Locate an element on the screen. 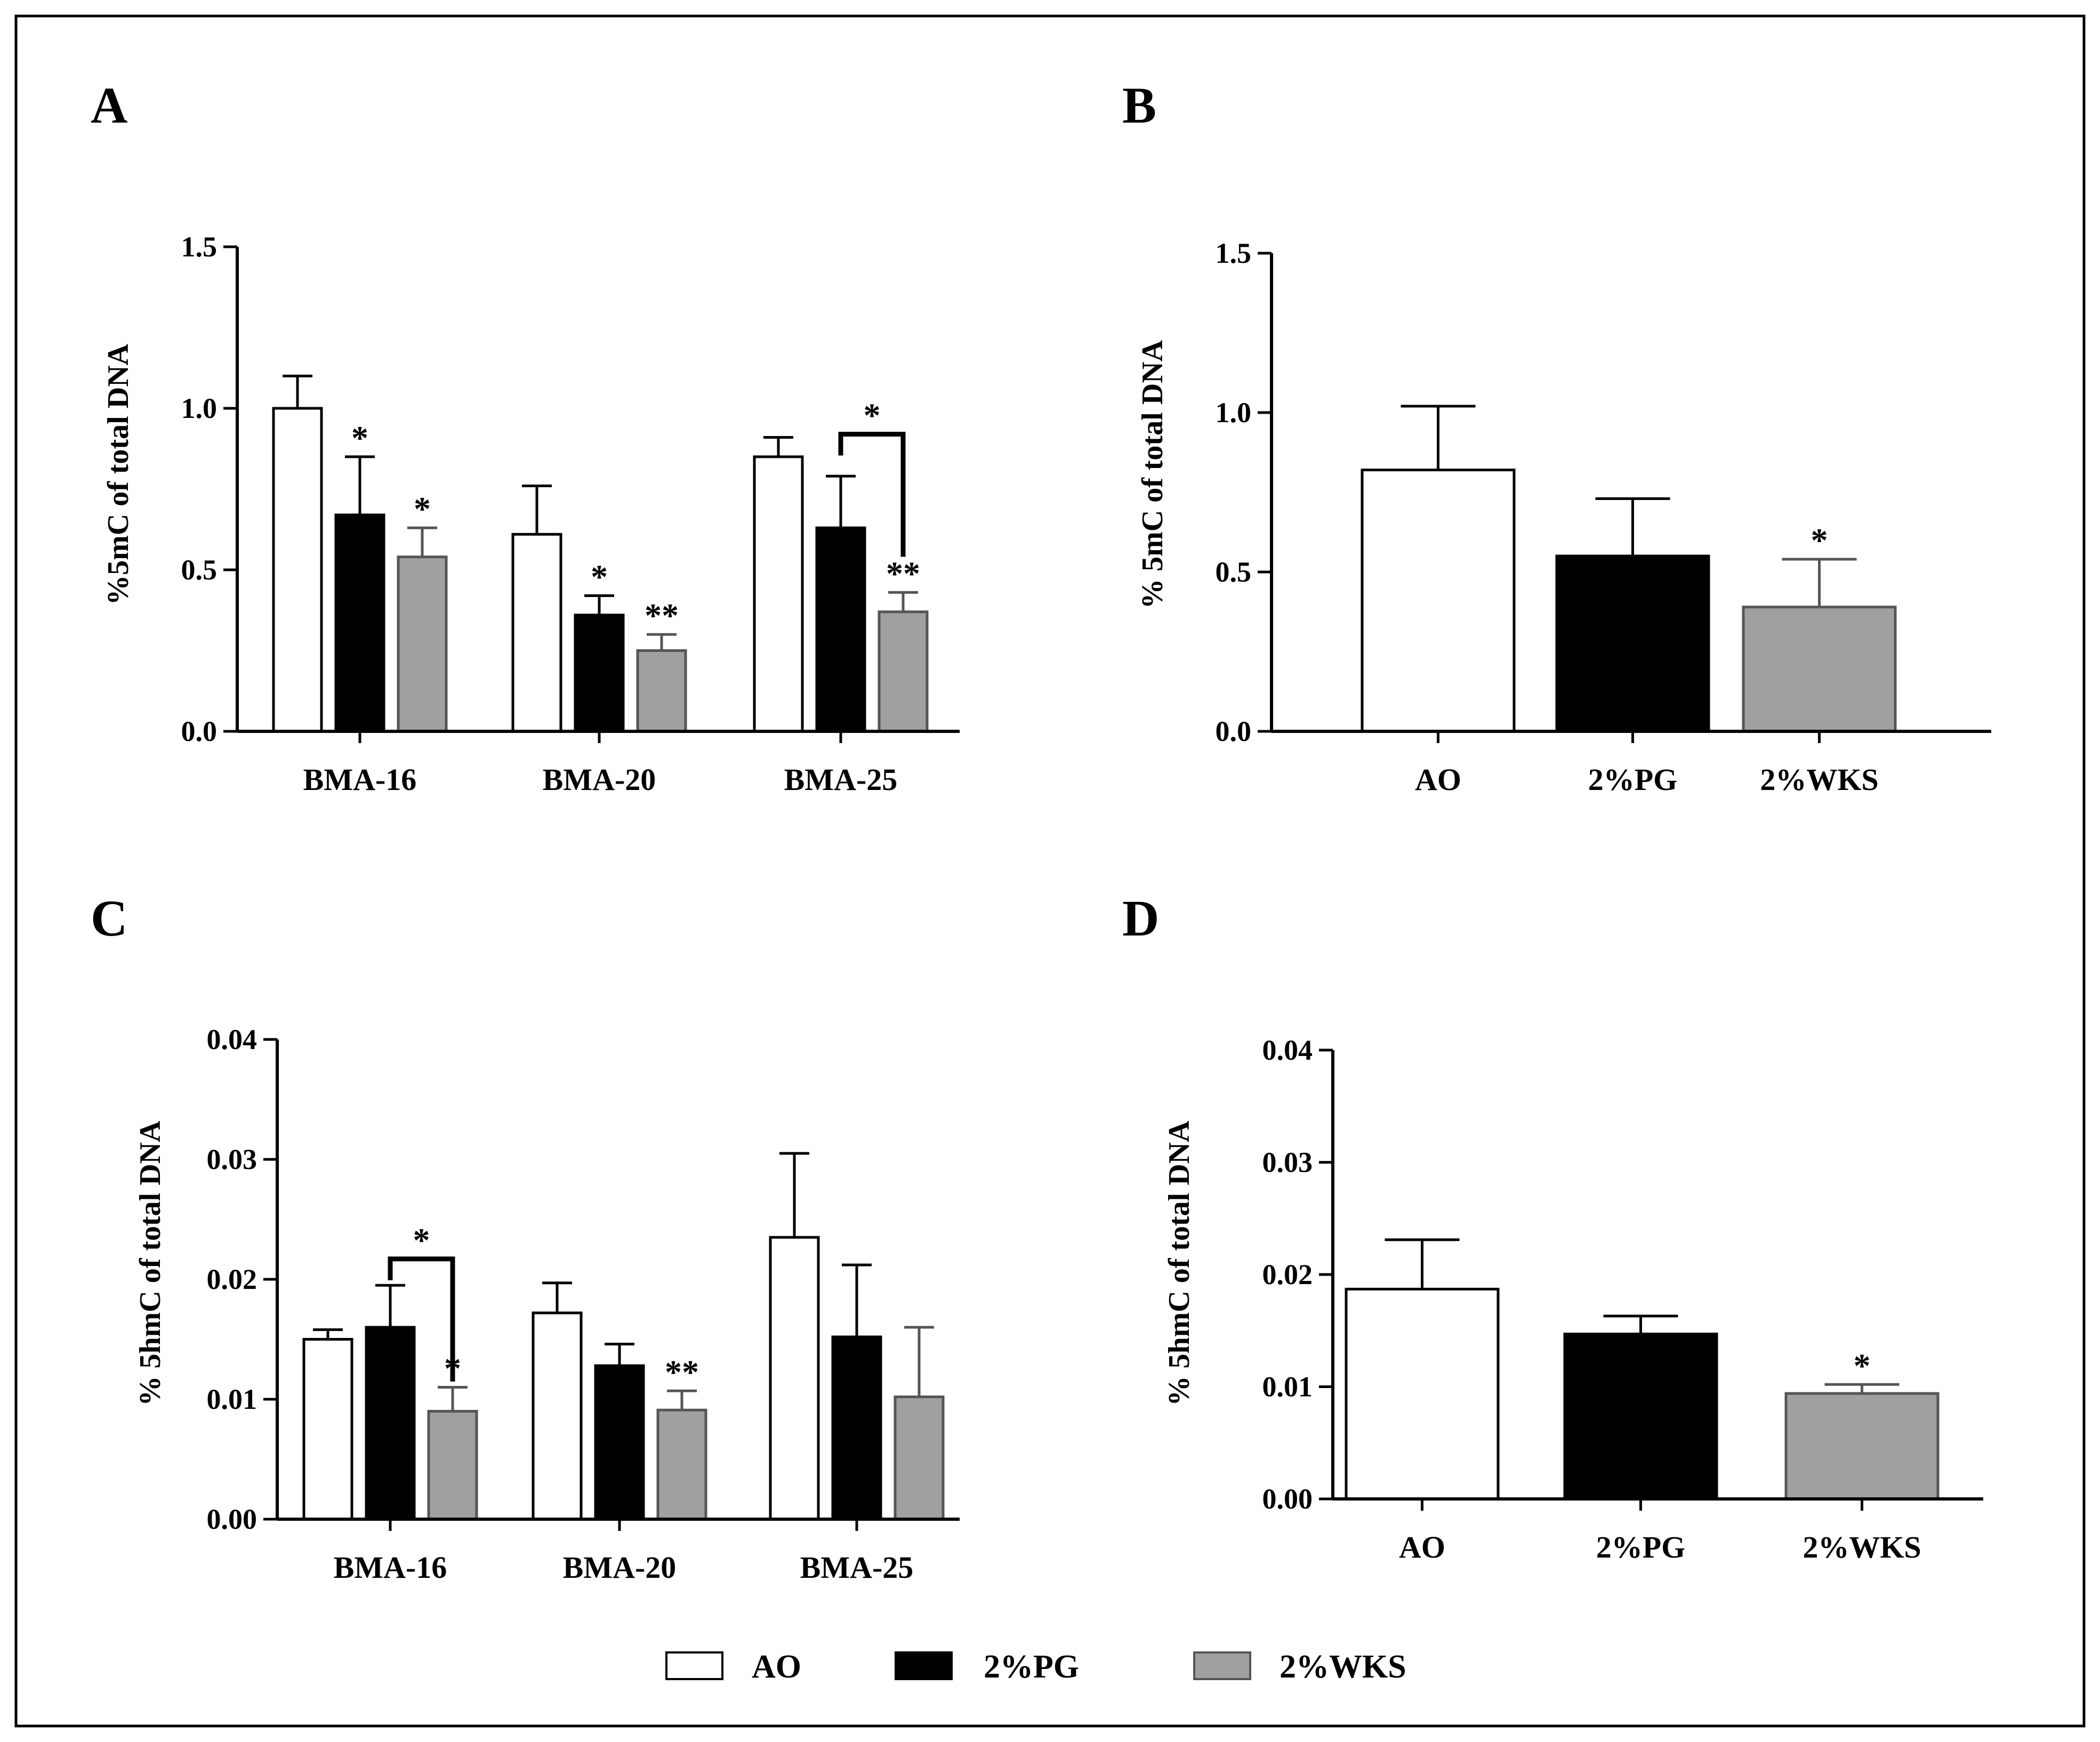 This screenshot has width=2100, height=1742. panel-c-2pctwks-0-bar is located at coordinates (452, 1465).